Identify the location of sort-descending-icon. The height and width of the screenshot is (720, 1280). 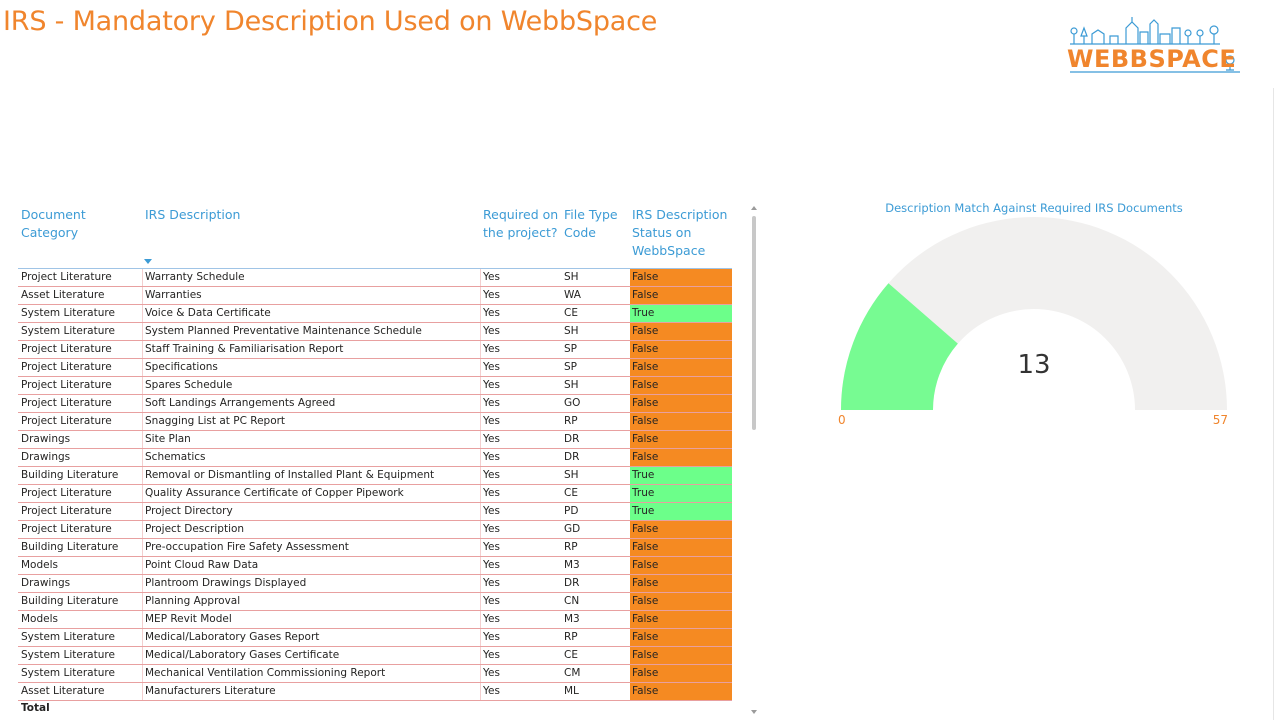
(148, 261).